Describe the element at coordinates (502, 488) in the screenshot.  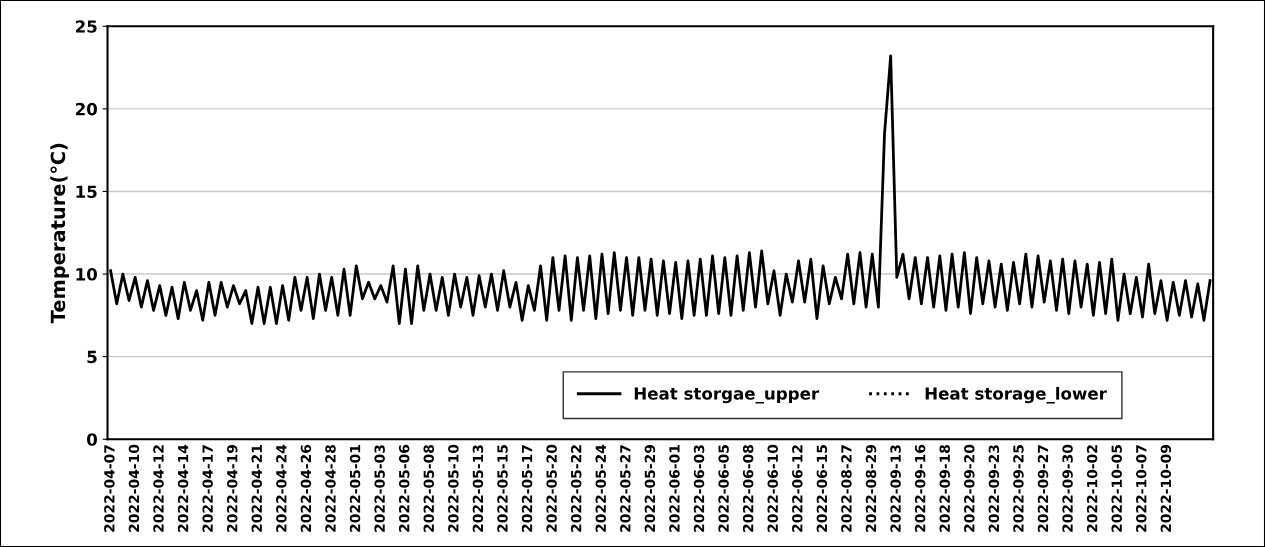
I see `x-tick-label: 2022-05-15` at that location.